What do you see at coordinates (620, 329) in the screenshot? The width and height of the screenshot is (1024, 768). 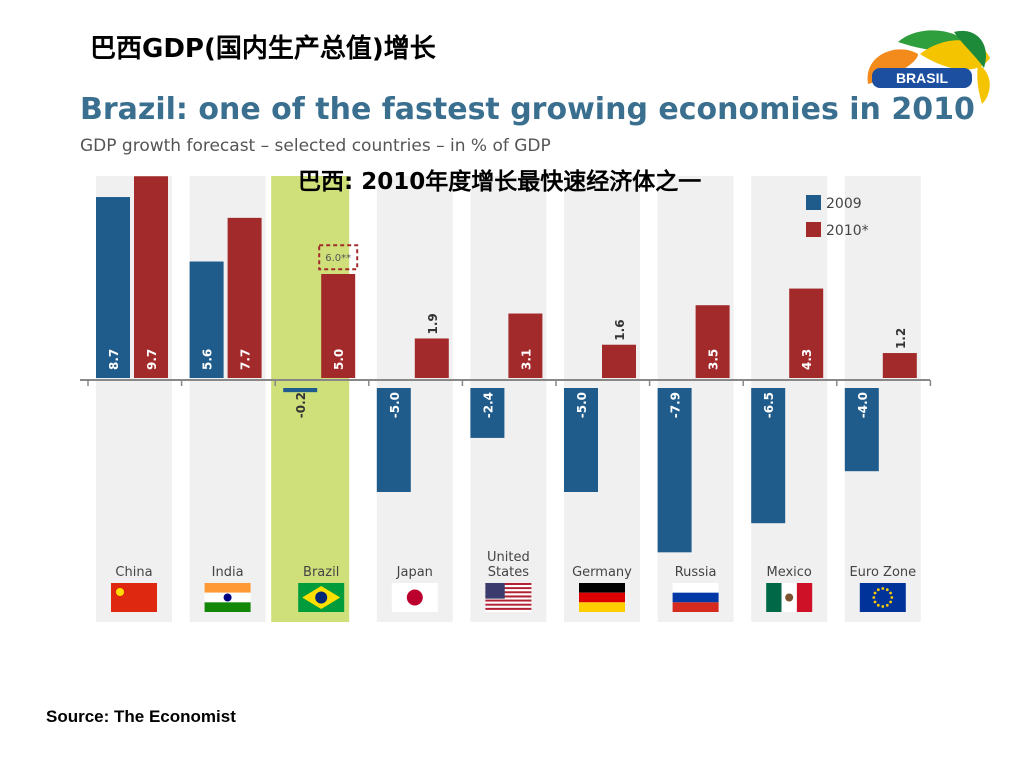 I see `data-label: 1.6` at bounding box center [620, 329].